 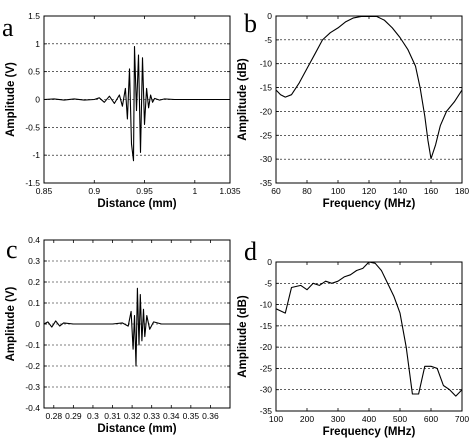 I want to click on panel-letter: b, so click(x=250, y=23).